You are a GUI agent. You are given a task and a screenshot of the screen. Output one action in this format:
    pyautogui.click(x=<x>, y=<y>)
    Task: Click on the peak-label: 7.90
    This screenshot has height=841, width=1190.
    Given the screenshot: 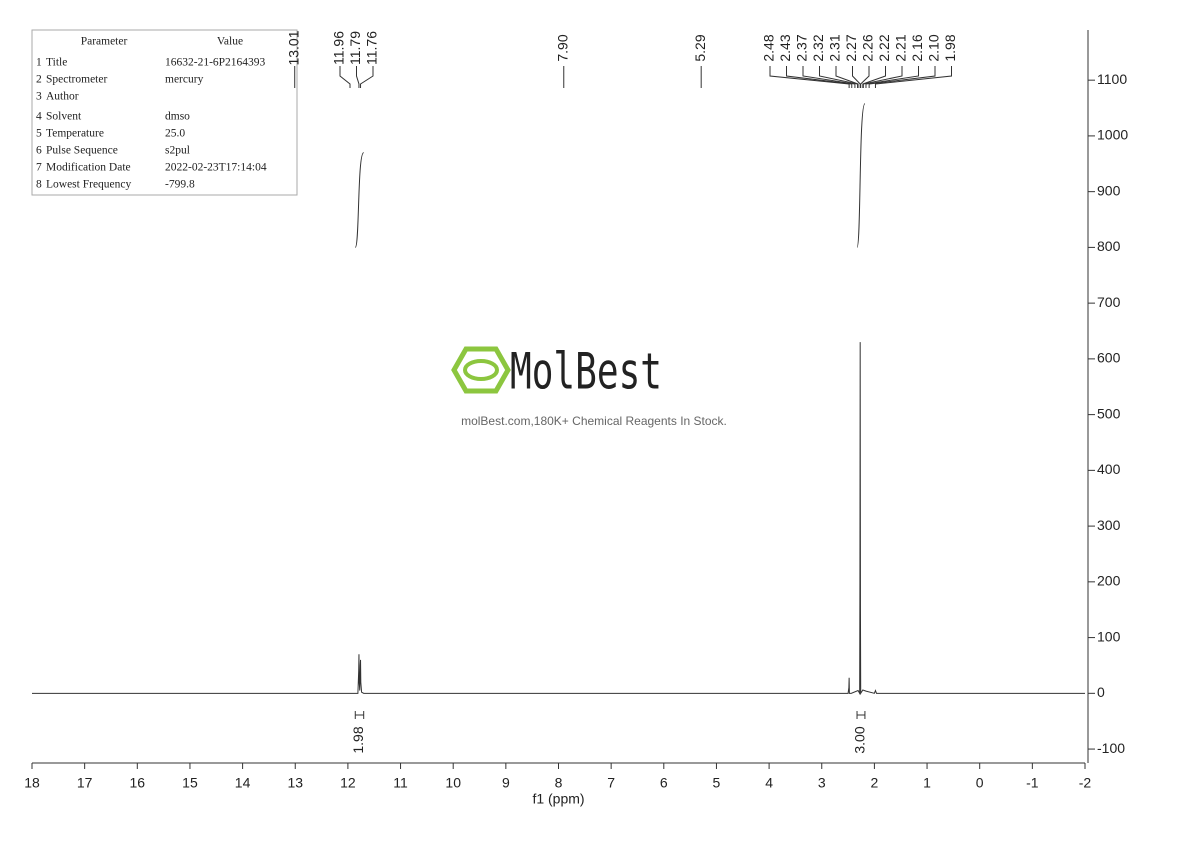 What is the action you would take?
    pyautogui.click(x=562, y=47)
    